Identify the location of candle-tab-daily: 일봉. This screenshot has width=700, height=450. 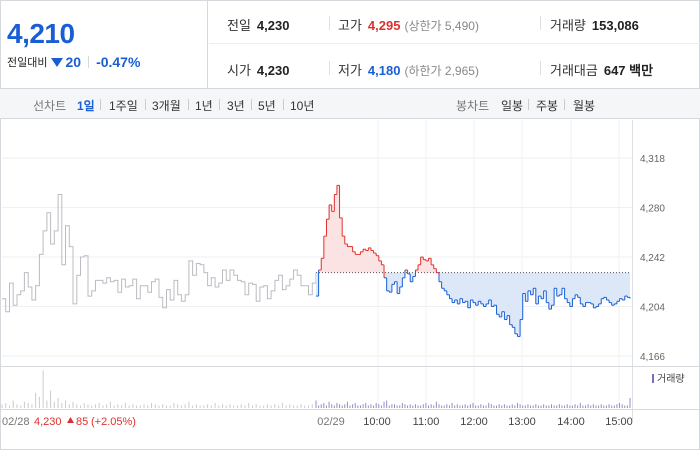
(512, 106).